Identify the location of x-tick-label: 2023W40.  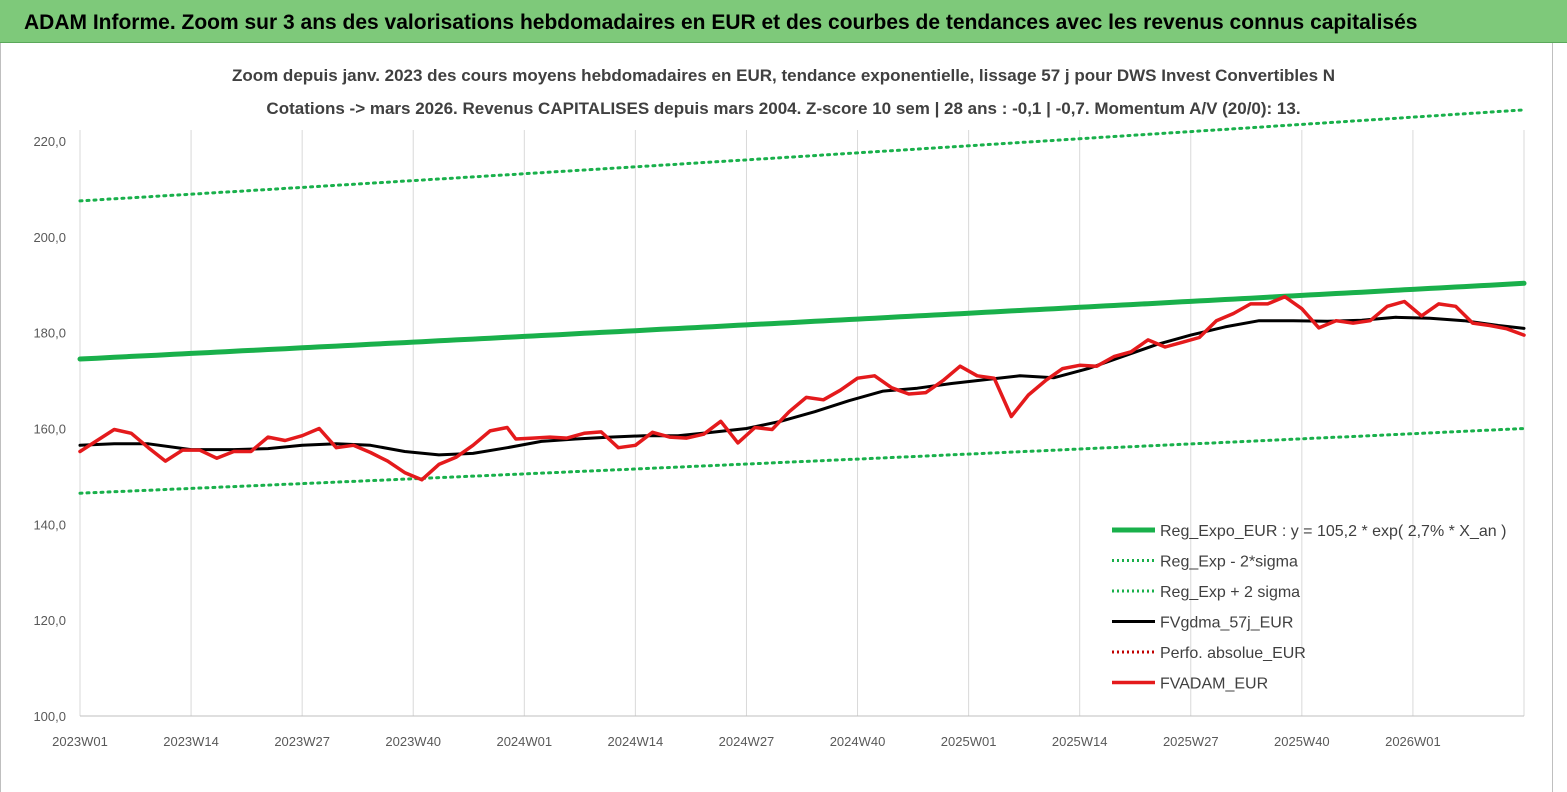
(413, 741).